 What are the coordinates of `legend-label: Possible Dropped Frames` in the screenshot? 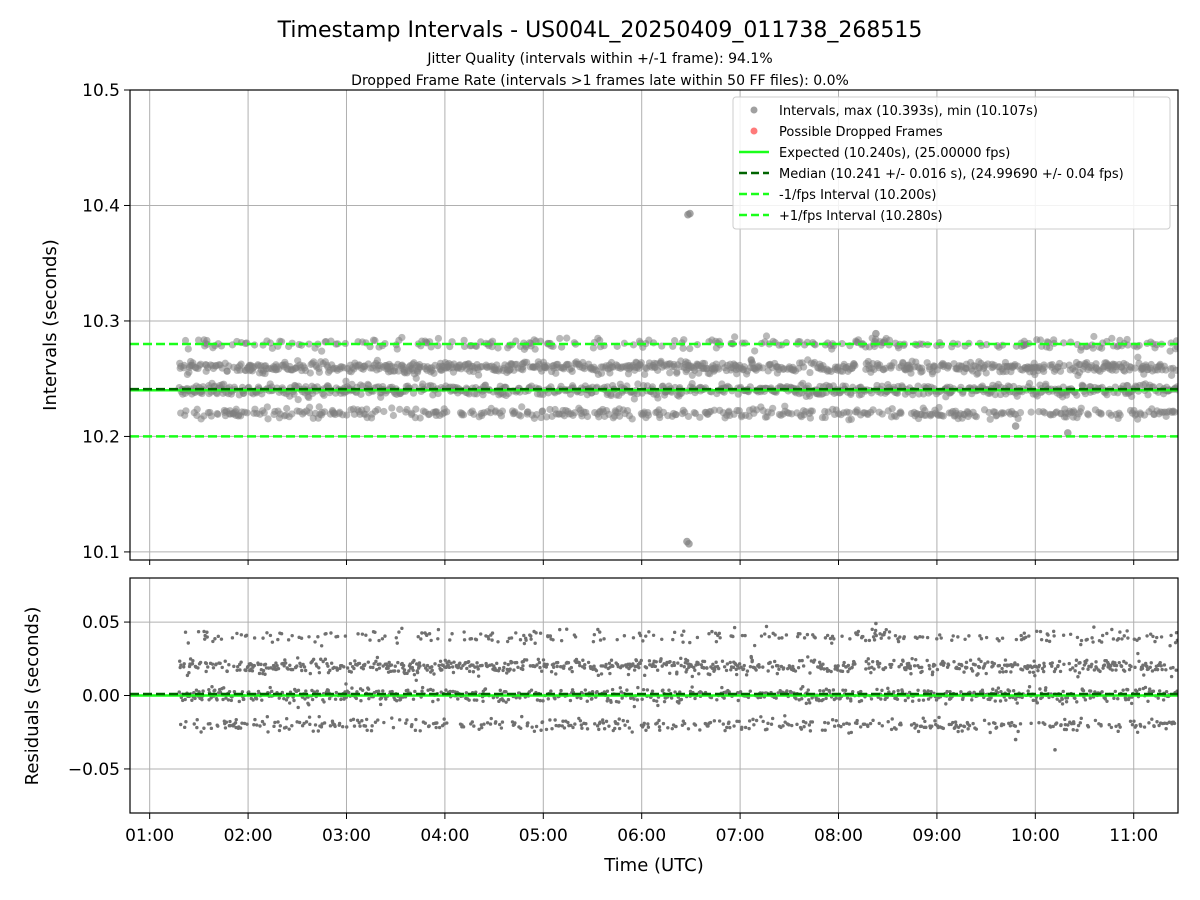 It's located at (861, 132).